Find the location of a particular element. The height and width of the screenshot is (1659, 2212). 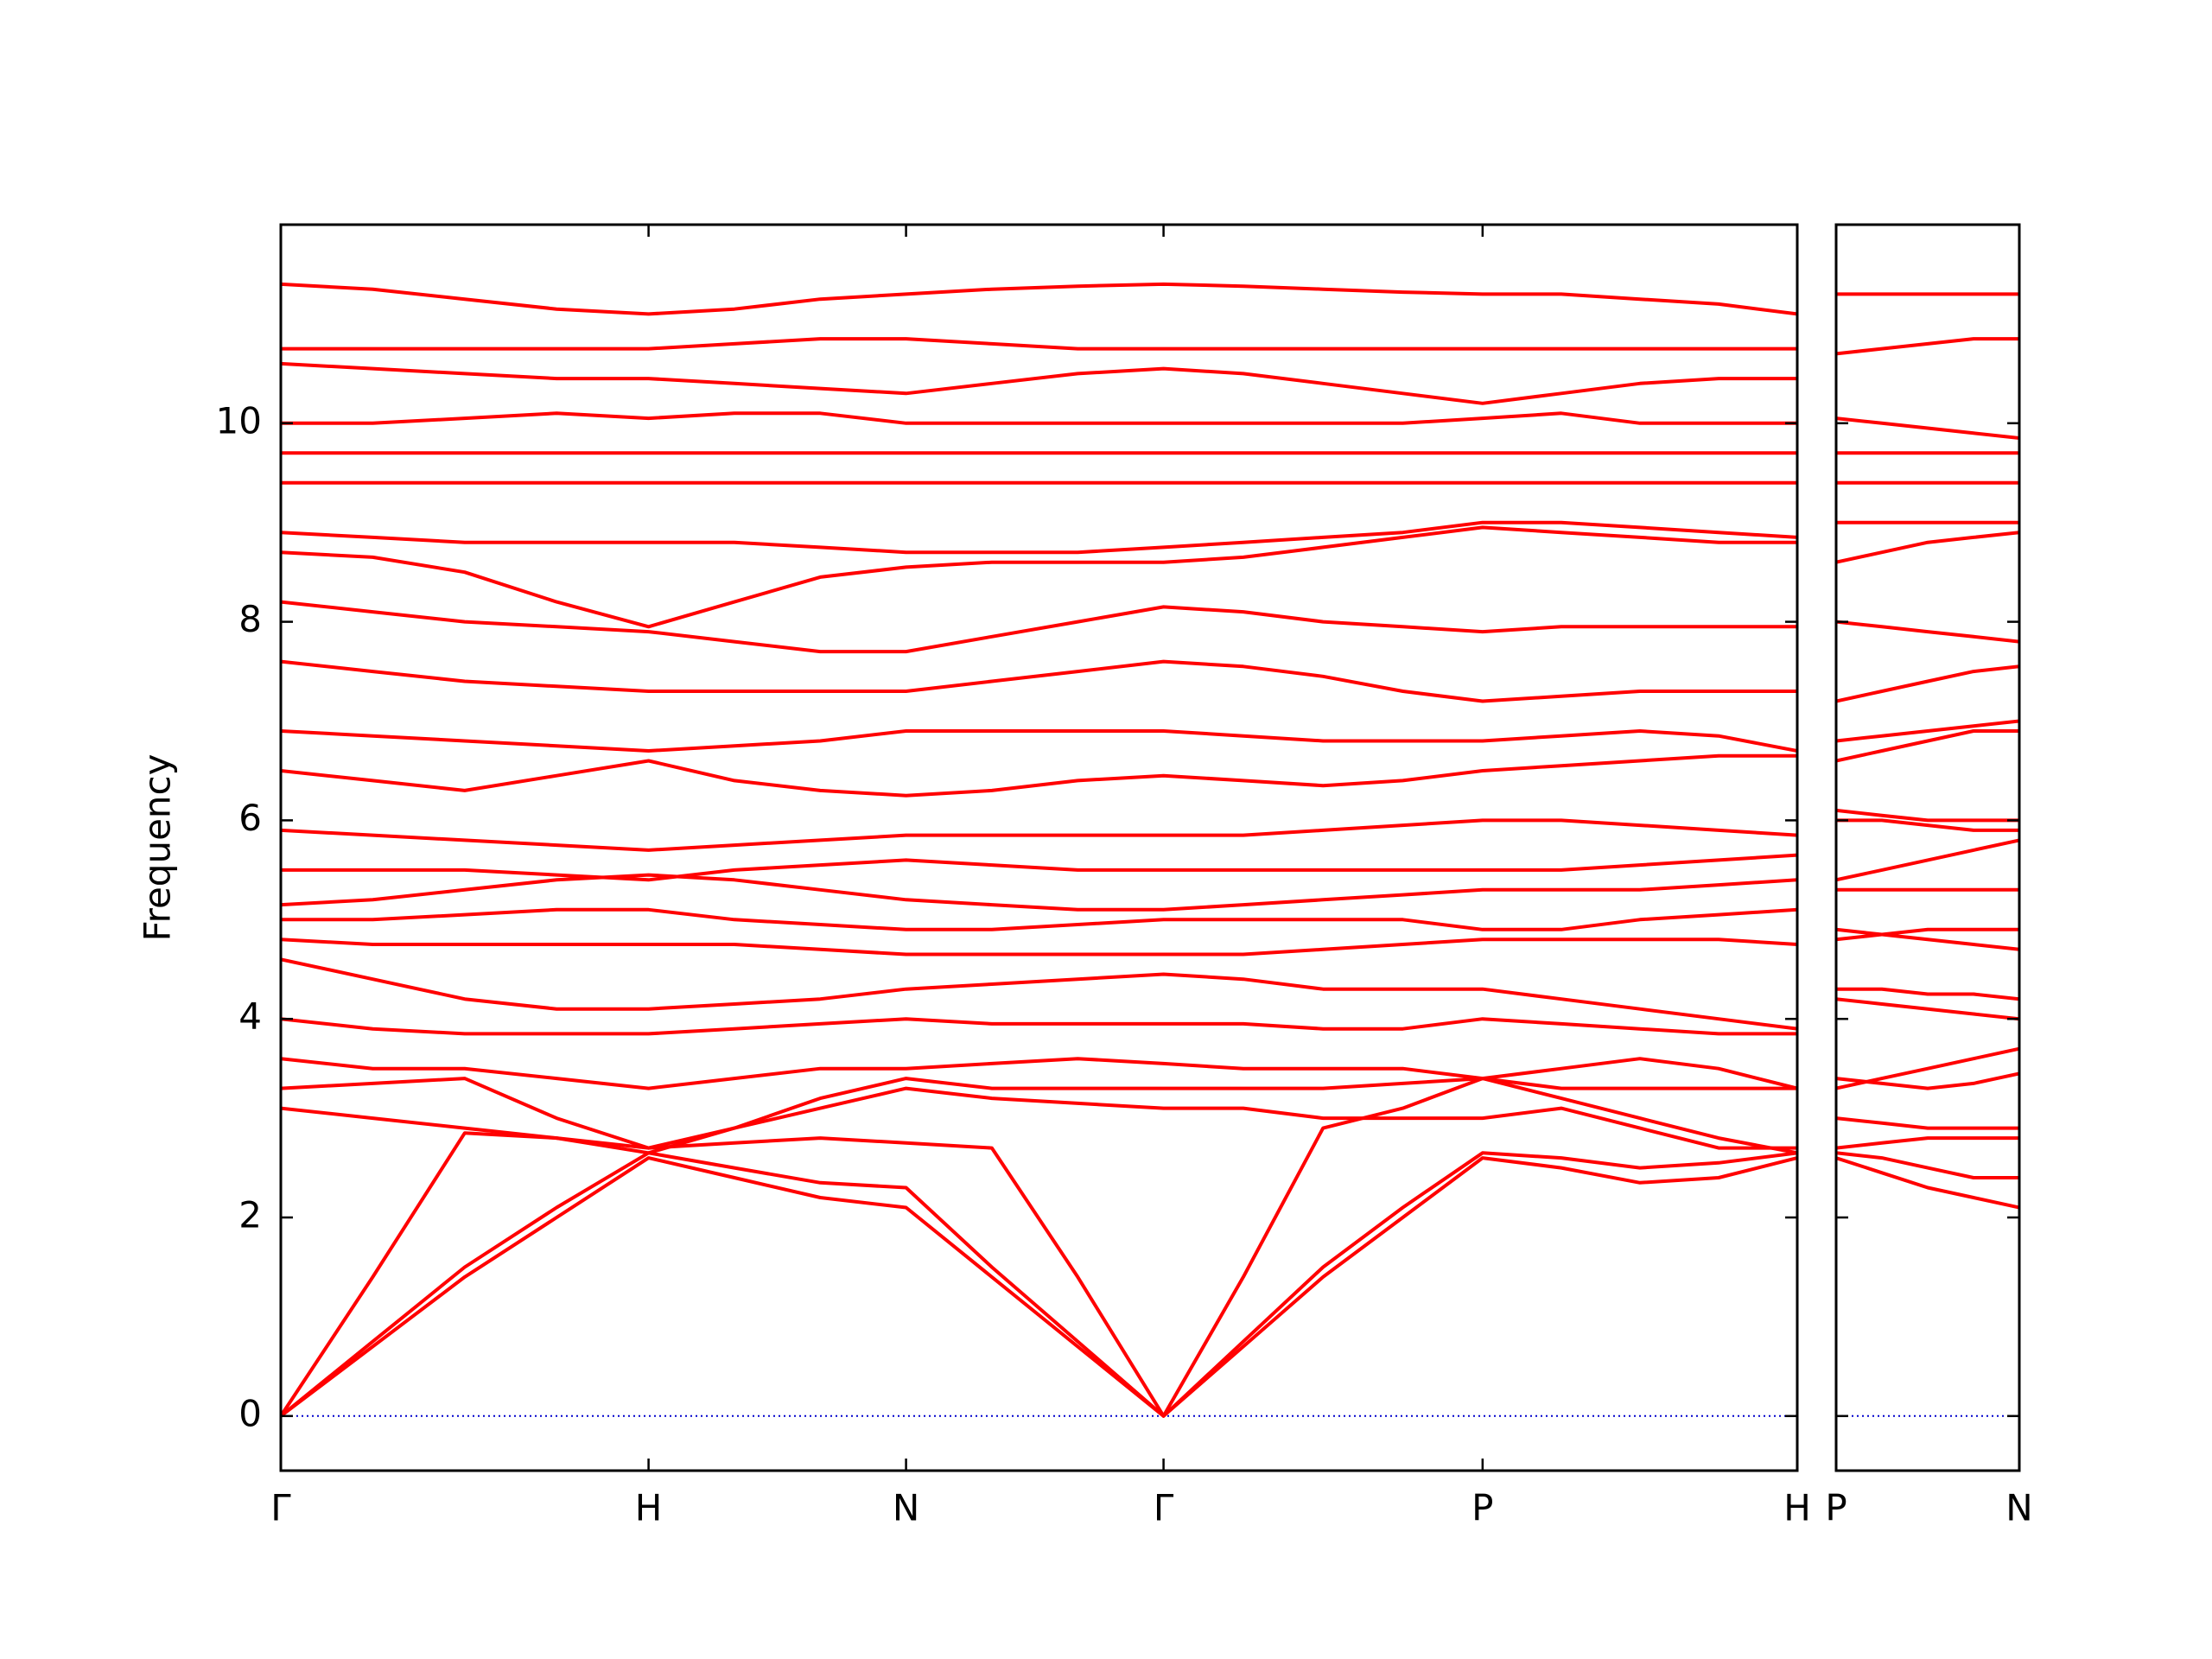

y-tick-label: 6 is located at coordinates (250, 818).